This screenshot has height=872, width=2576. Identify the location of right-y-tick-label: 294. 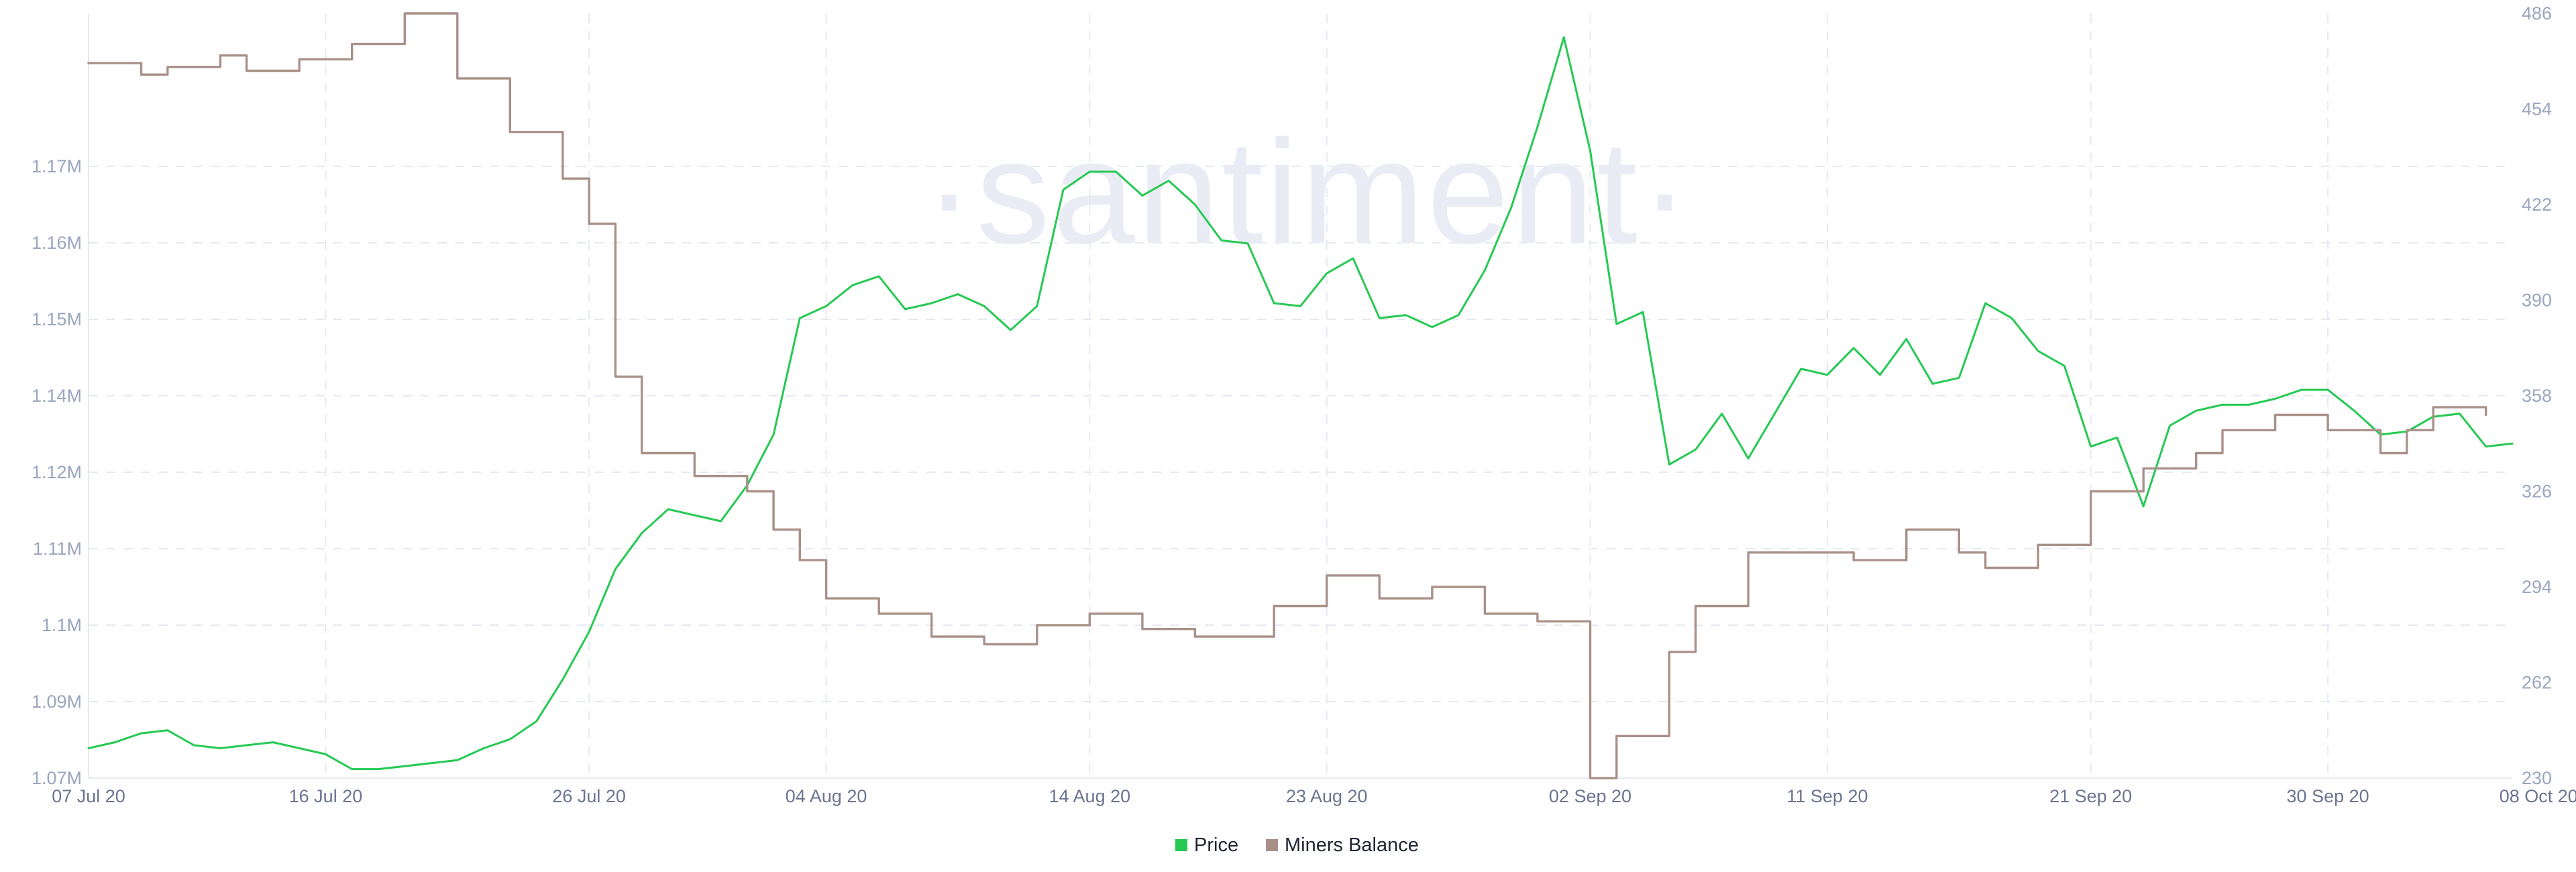
(2537, 587).